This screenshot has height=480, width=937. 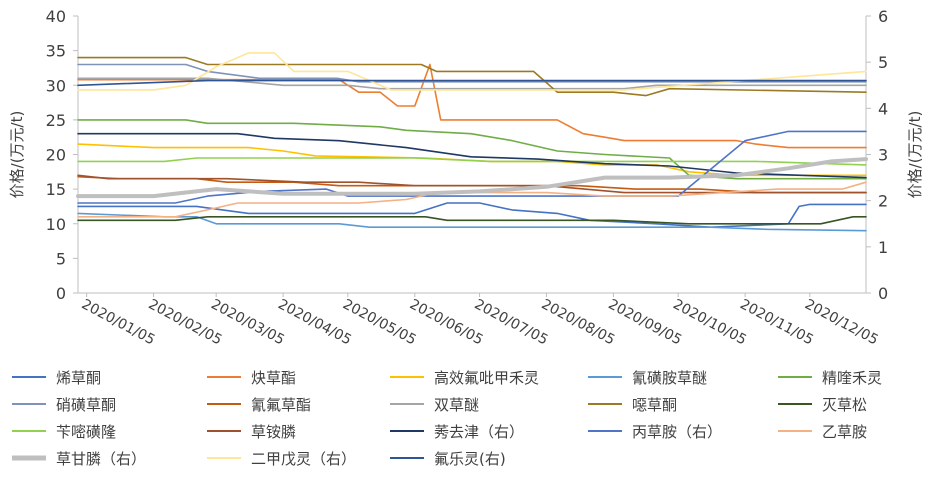 I want to click on legend-label: 双草醚, so click(x=456, y=405).